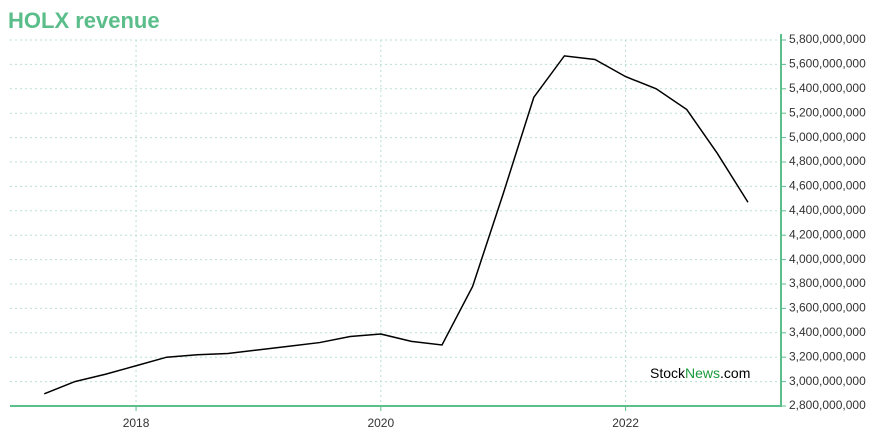  What do you see at coordinates (84, 20) in the screenshot?
I see `chart-title: HOLX revenue` at bounding box center [84, 20].